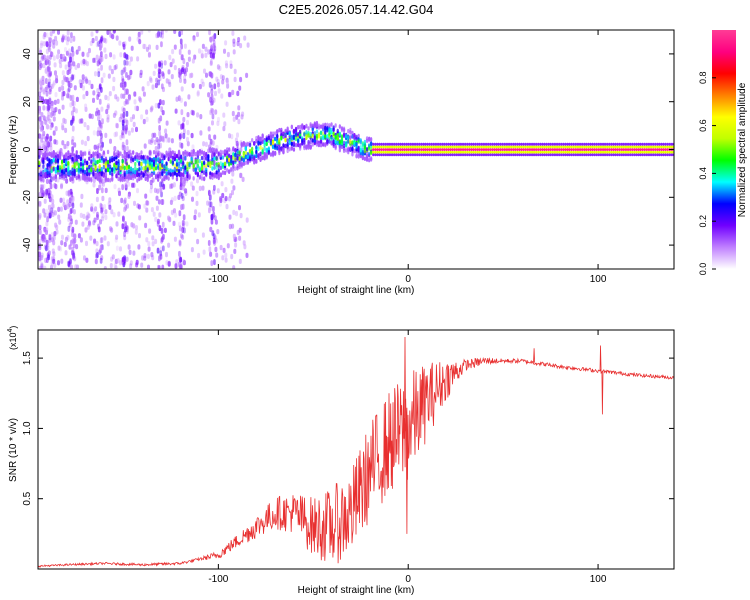 The image size is (750, 600). I want to click on spectrogram-y-label: Frequency (Hz), so click(13, 150).